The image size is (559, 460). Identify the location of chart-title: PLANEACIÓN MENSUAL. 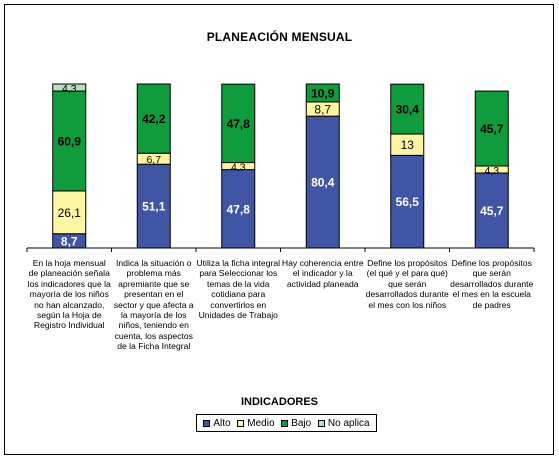
(279, 37).